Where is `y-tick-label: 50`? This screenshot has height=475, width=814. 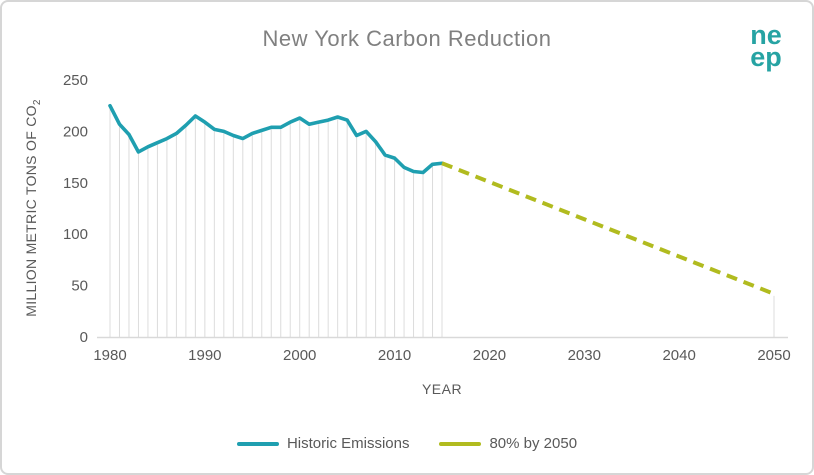 y-tick-label: 50 is located at coordinates (79, 286).